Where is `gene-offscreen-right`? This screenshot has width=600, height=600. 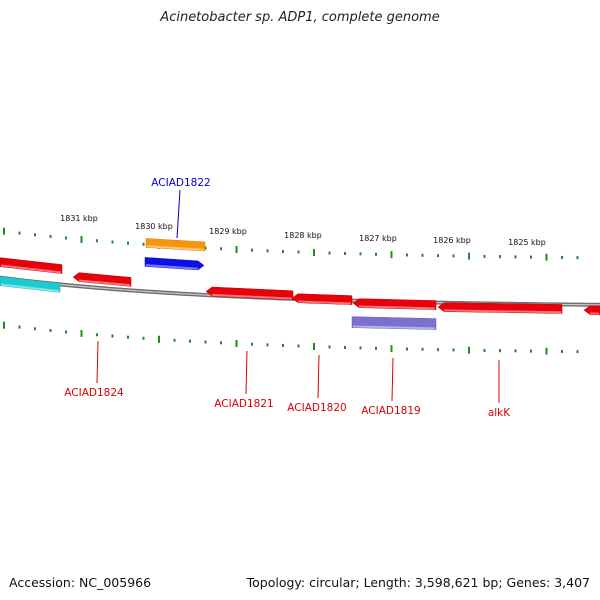
gene-offscreen-right is located at coordinates (591, 310).